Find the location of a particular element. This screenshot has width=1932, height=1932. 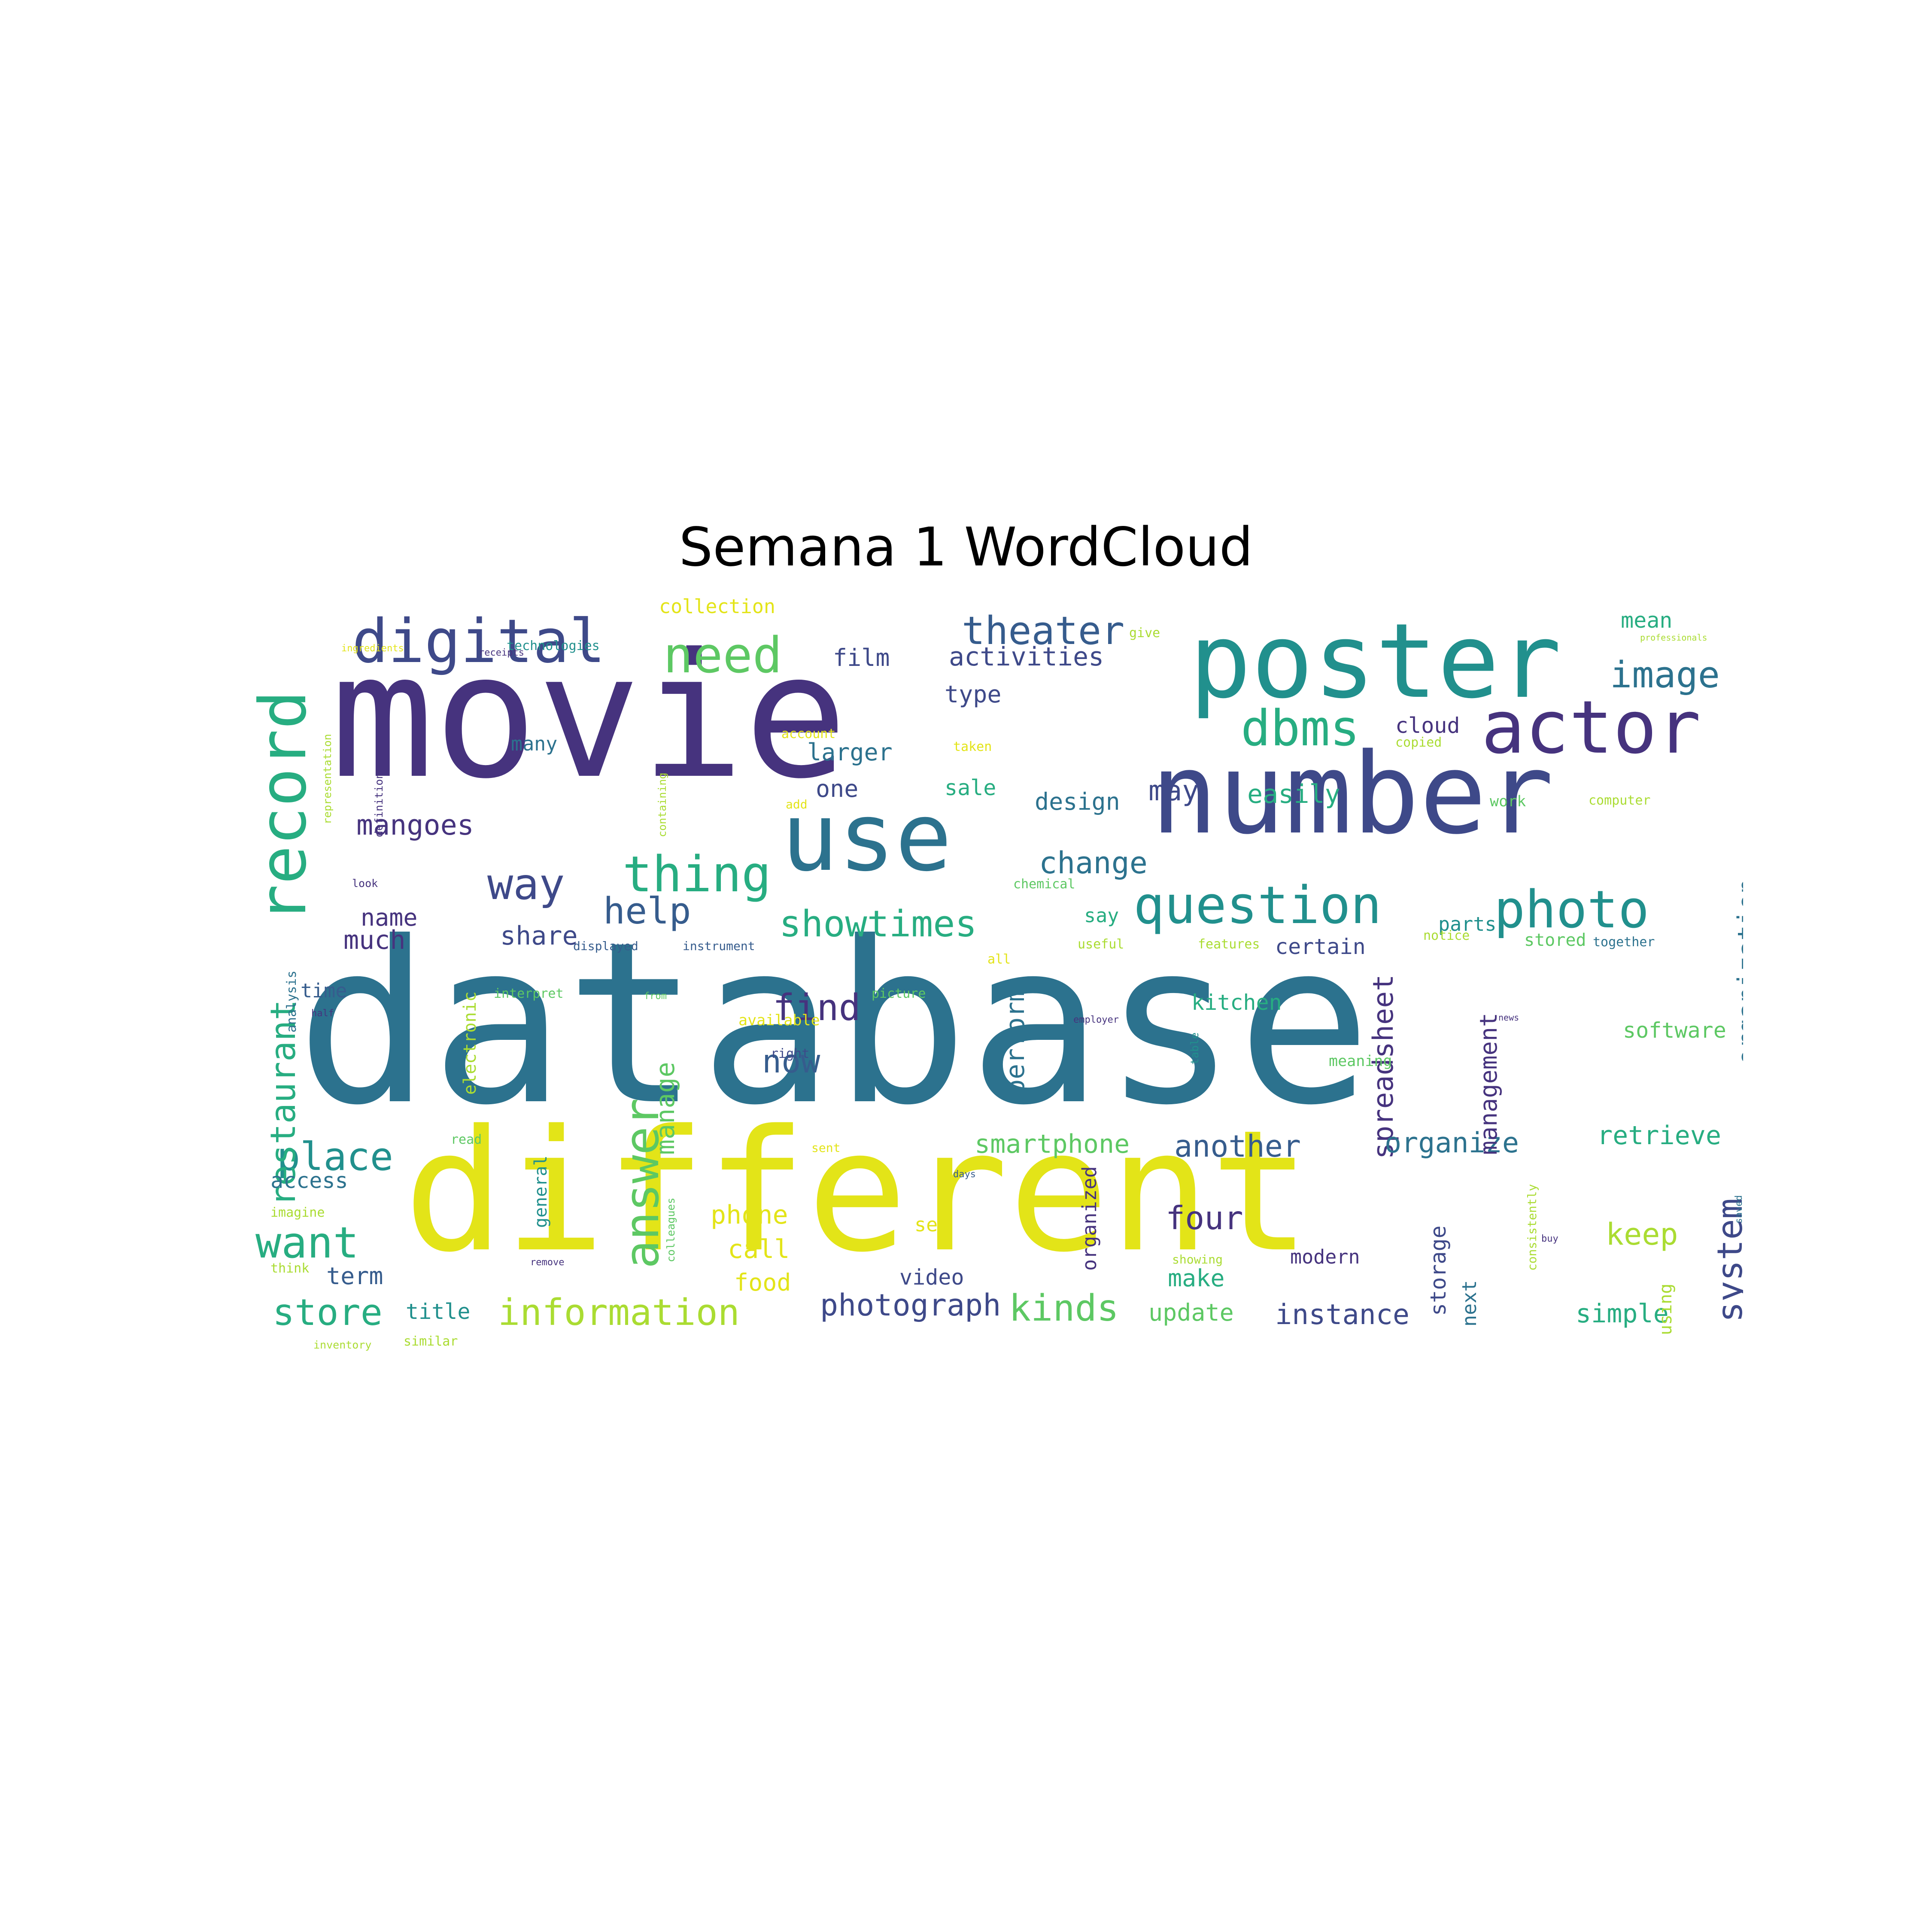

word-remove: remove is located at coordinates (547, 1262).